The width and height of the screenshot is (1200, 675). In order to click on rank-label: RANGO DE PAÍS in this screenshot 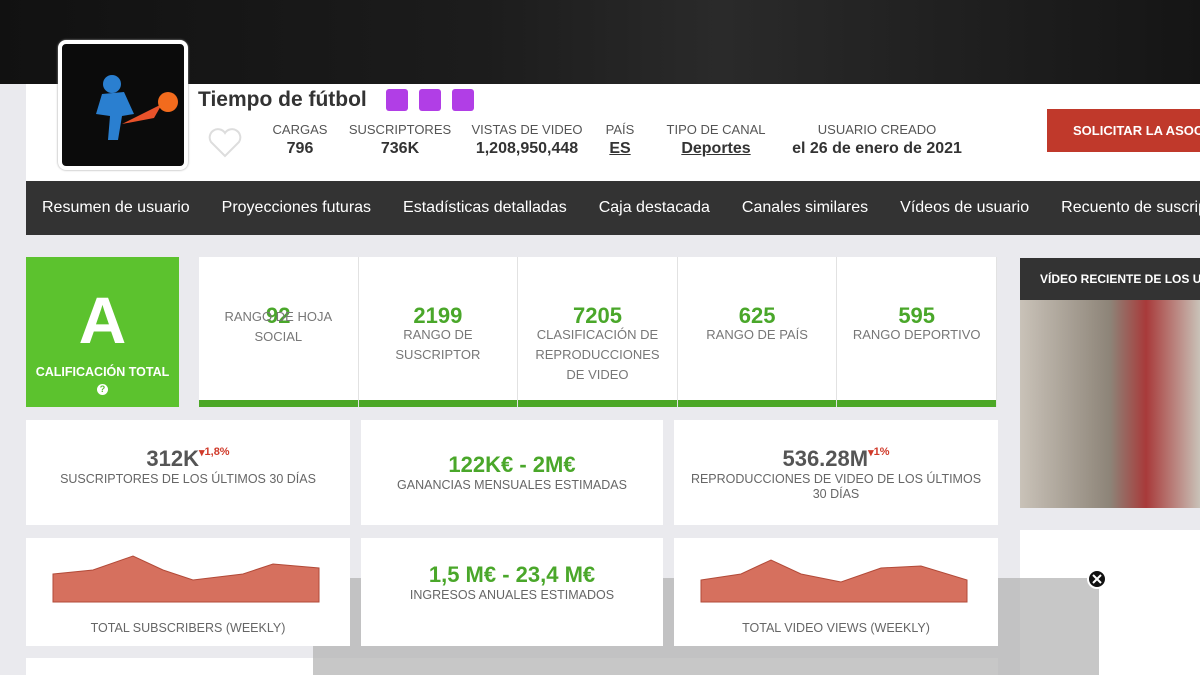, I will do `click(757, 334)`.